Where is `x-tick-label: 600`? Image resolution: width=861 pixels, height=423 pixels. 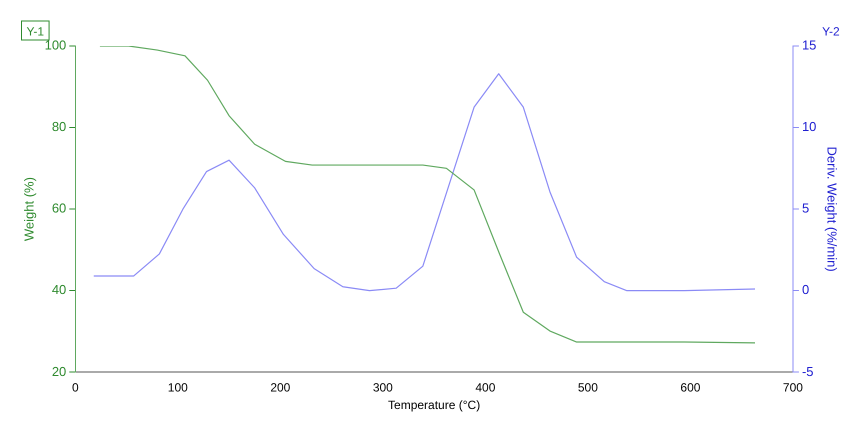 x-tick-label: 600 is located at coordinates (690, 387).